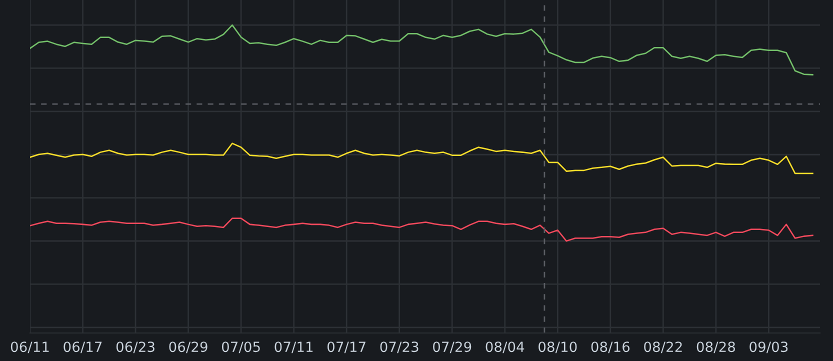  Describe the element at coordinates (505, 348) in the screenshot. I see `x-tick-label: 08/04` at that location.